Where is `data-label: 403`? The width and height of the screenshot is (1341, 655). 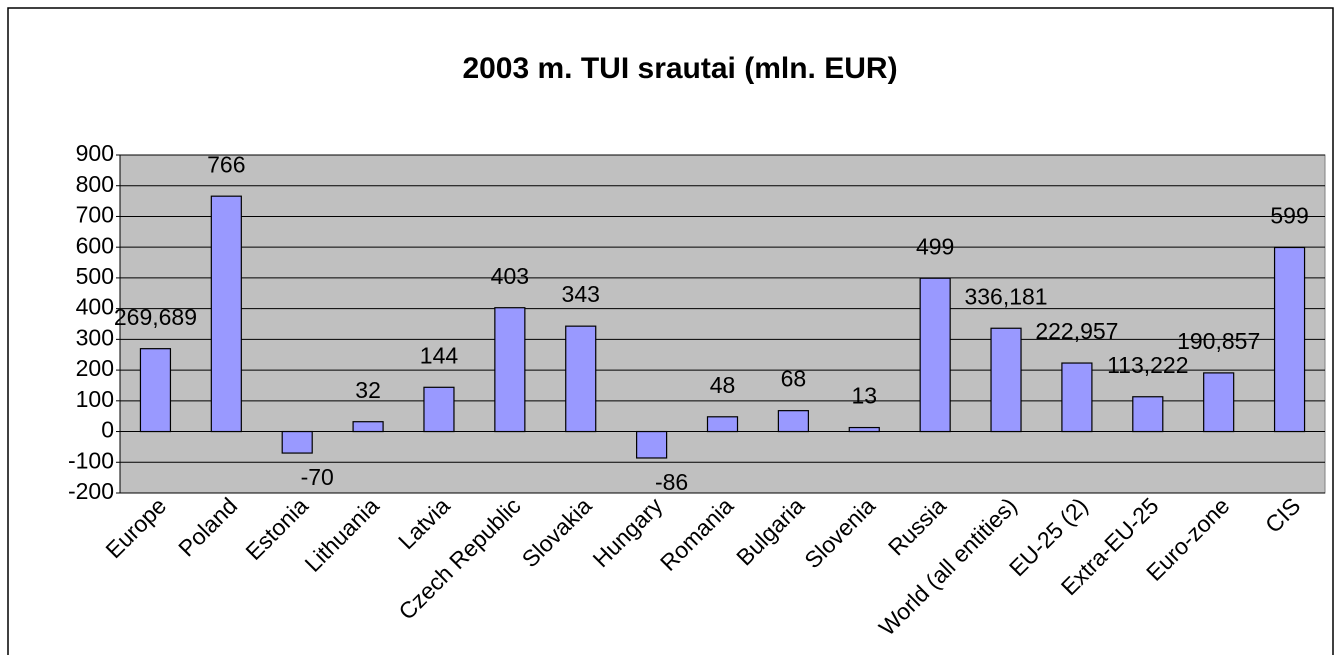
data-label: 403 is located at coordinates (510, 276).